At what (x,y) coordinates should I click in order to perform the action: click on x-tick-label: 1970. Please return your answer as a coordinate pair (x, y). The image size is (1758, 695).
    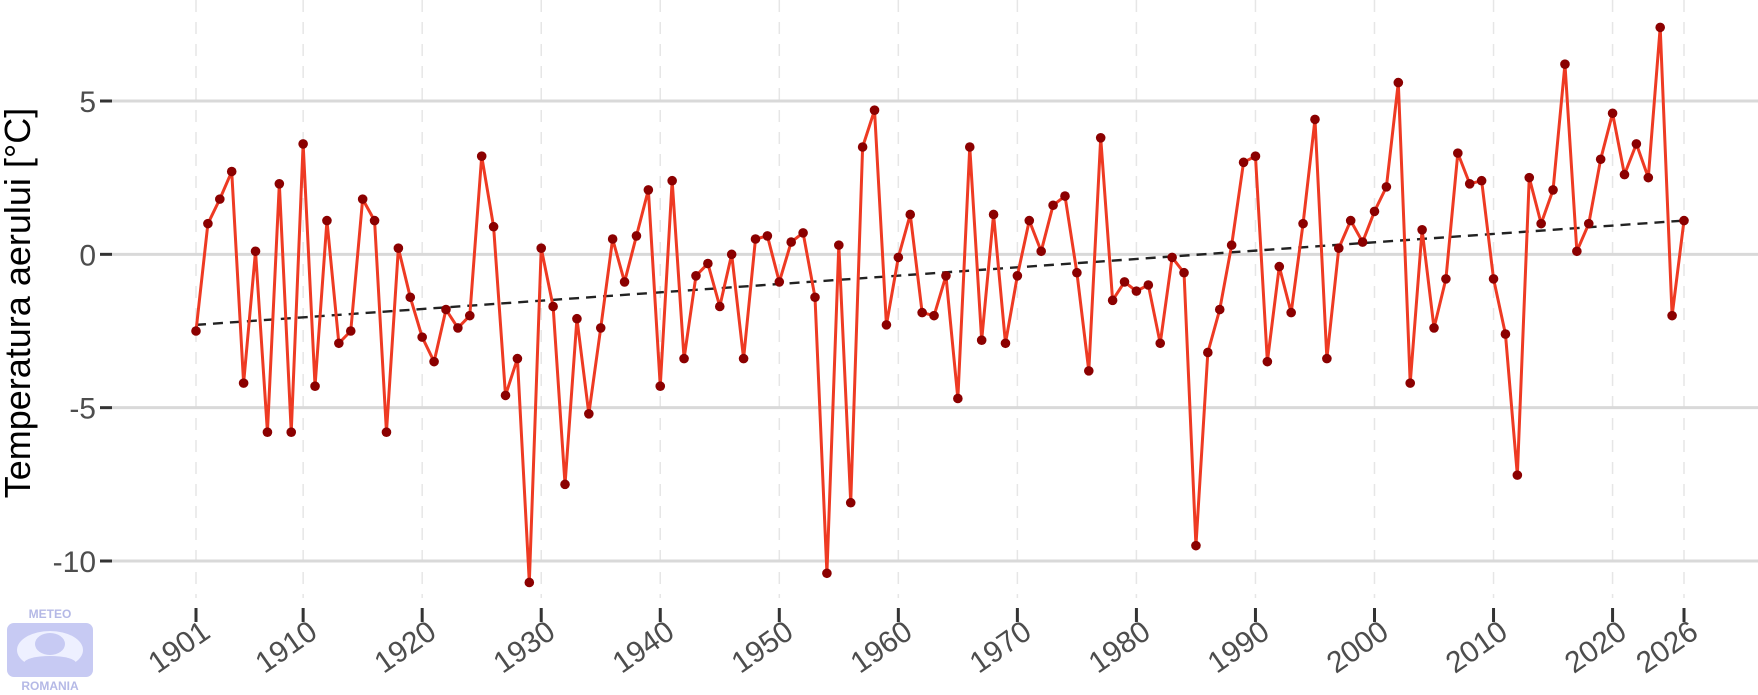
    Looking at the image, I should click on (1001, 647).